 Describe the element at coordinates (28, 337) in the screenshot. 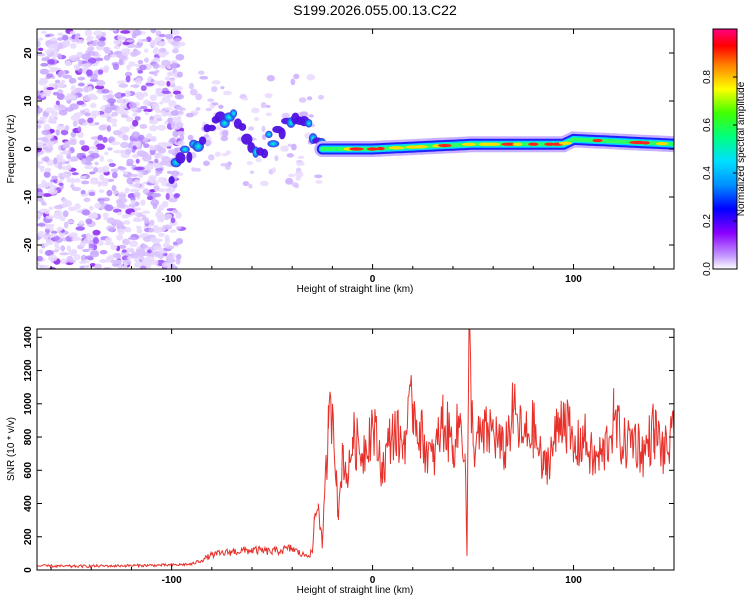

I see `snr-y-tick-label: 1400` at that location.